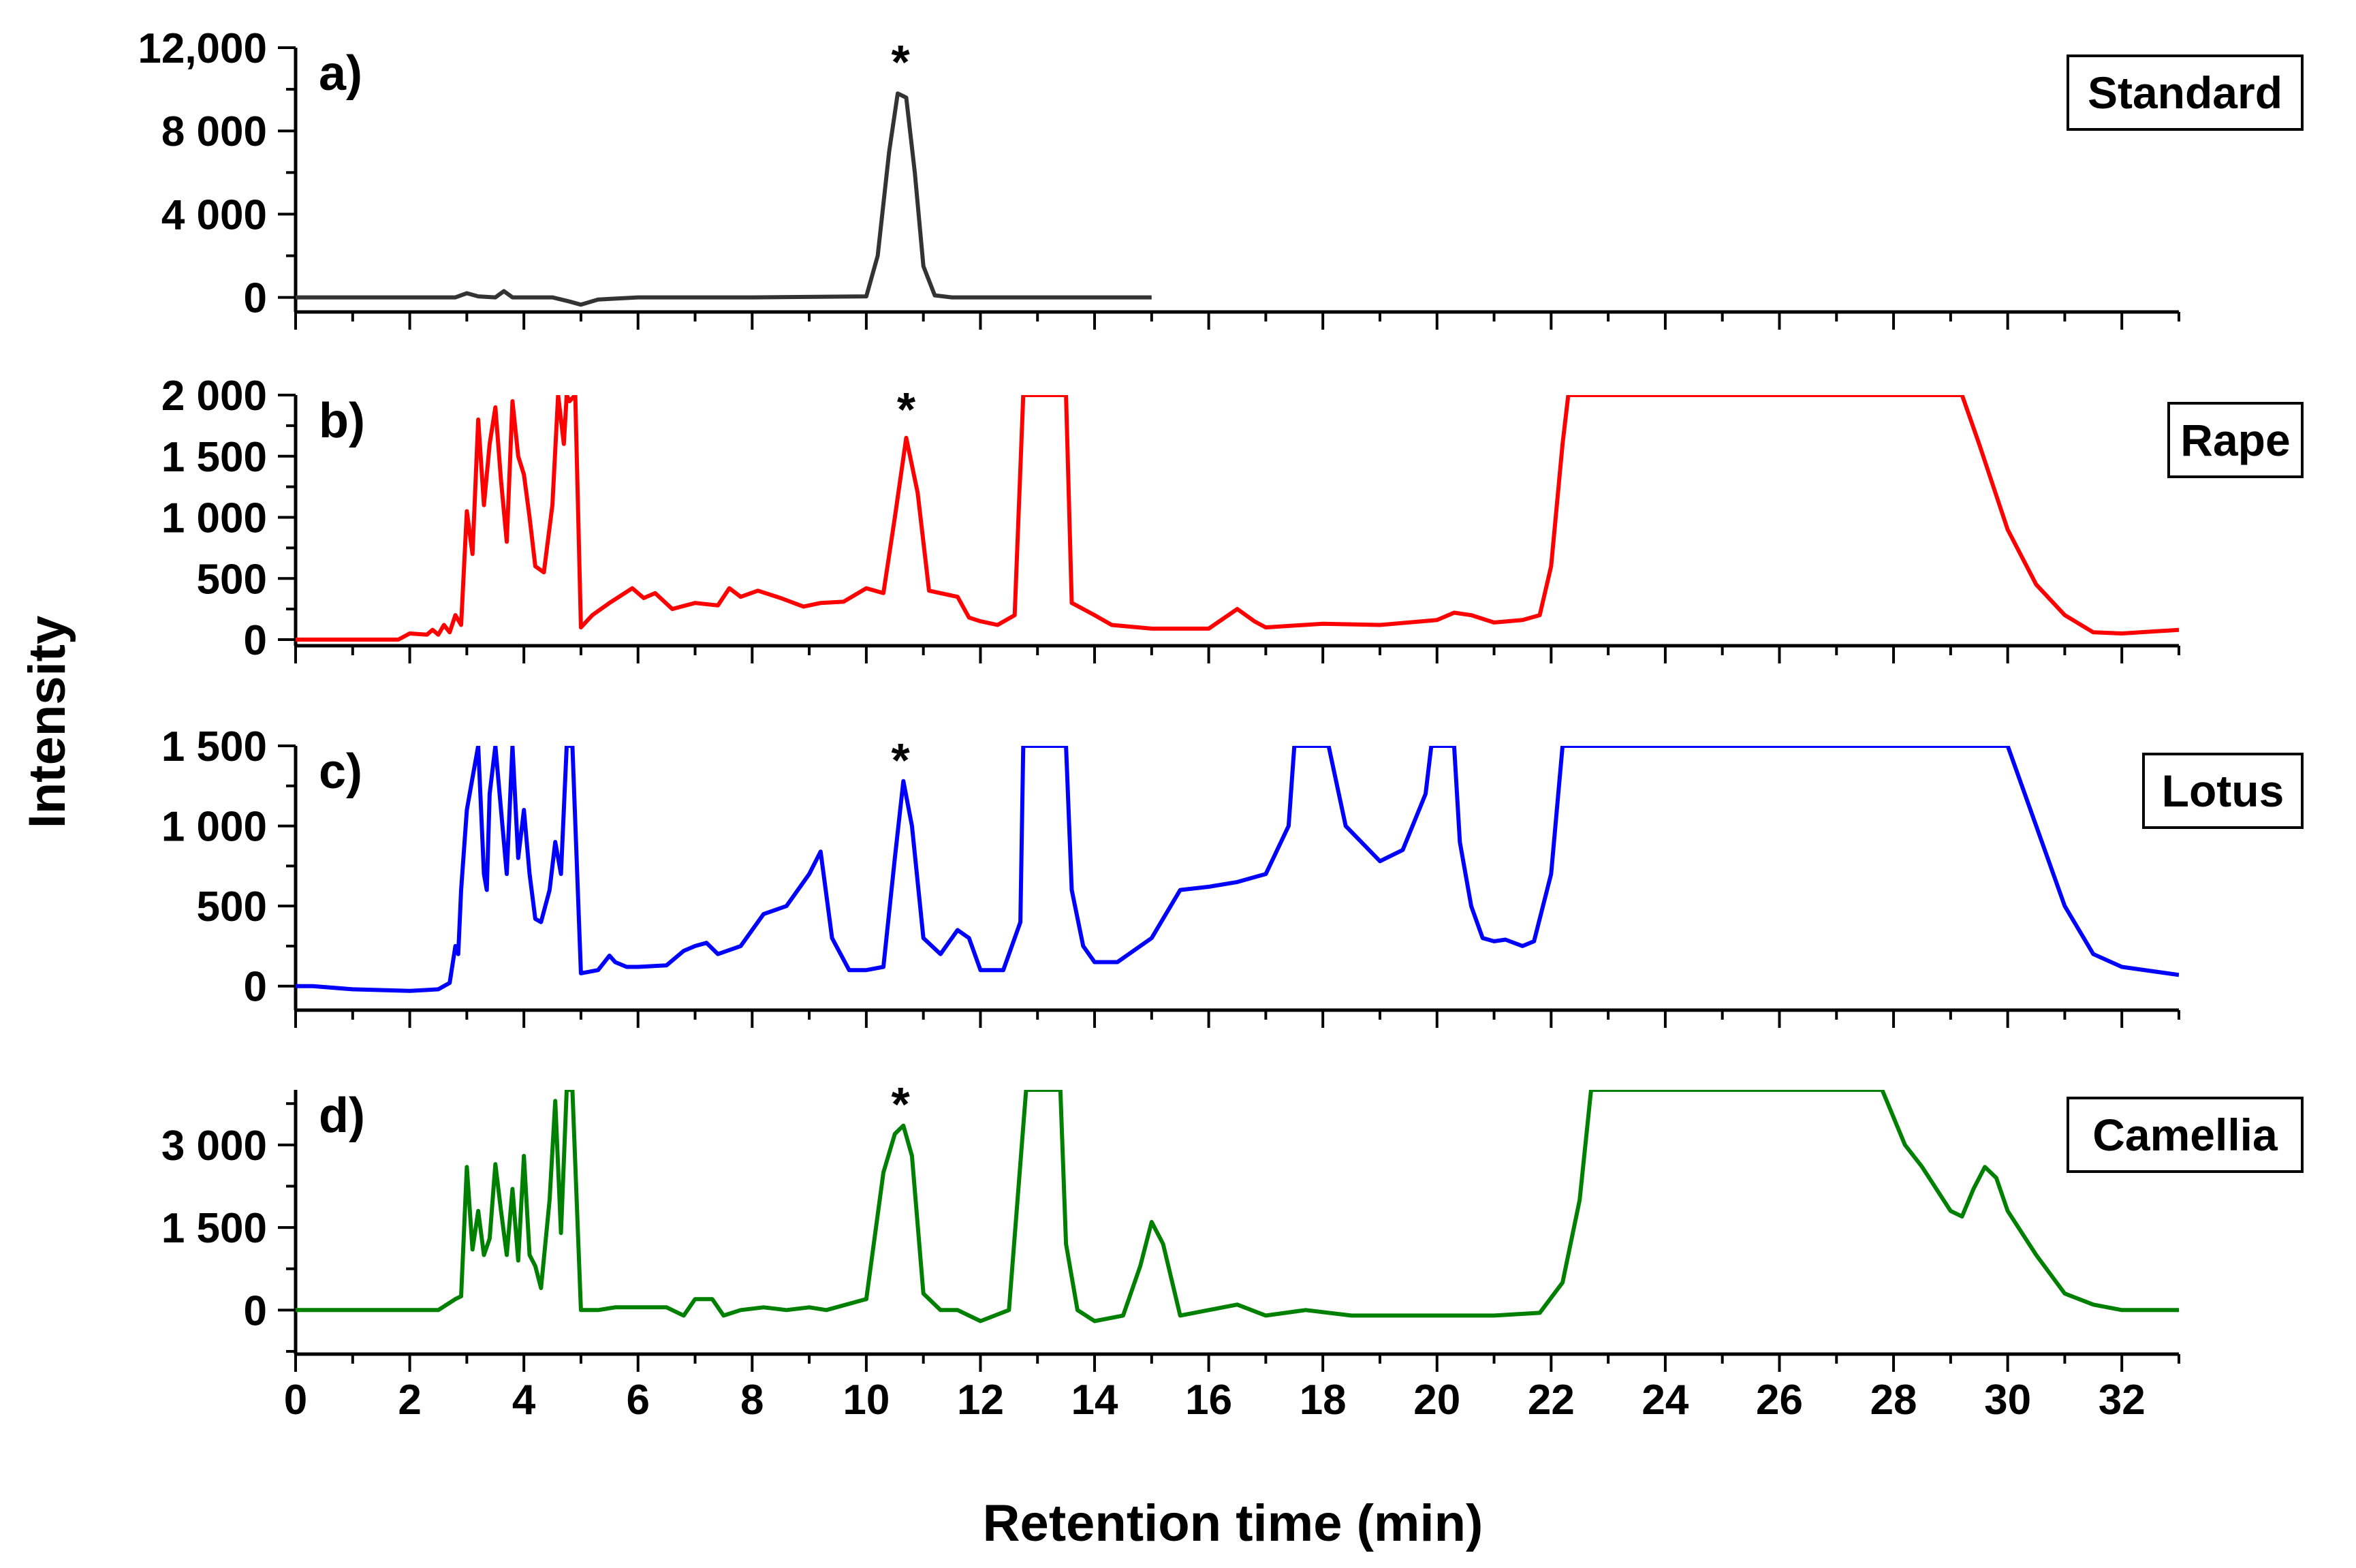 Image resolution: width=2356 pixels, height=1568 pixels. I want to click on trace-camellia, so click(1237, 1206).